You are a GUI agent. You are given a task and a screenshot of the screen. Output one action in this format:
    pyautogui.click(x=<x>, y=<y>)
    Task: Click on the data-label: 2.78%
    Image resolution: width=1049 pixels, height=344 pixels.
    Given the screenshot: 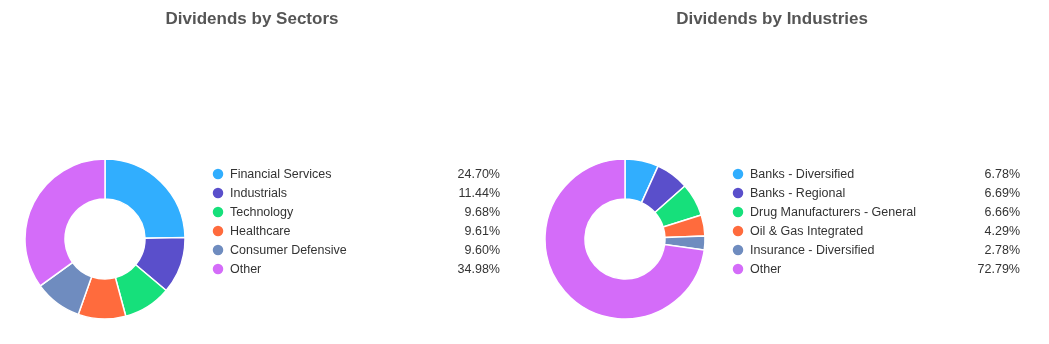 What is the action you would take?
    pyautogui.click(x=1002, y=250)
    